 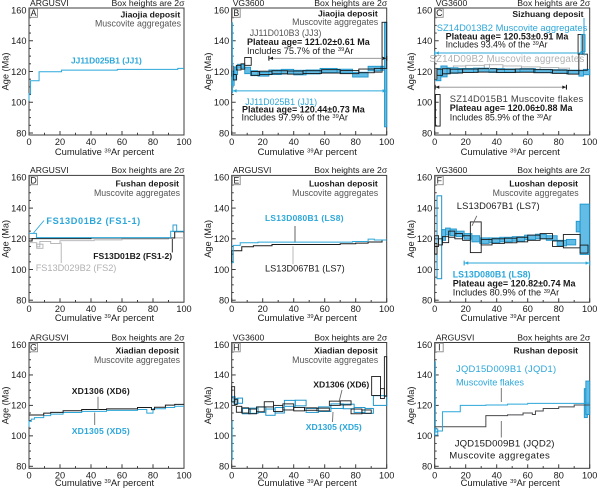 I want to click on svg-text: JQD15D009B1 (JQD2), so click(x=505, y=444).